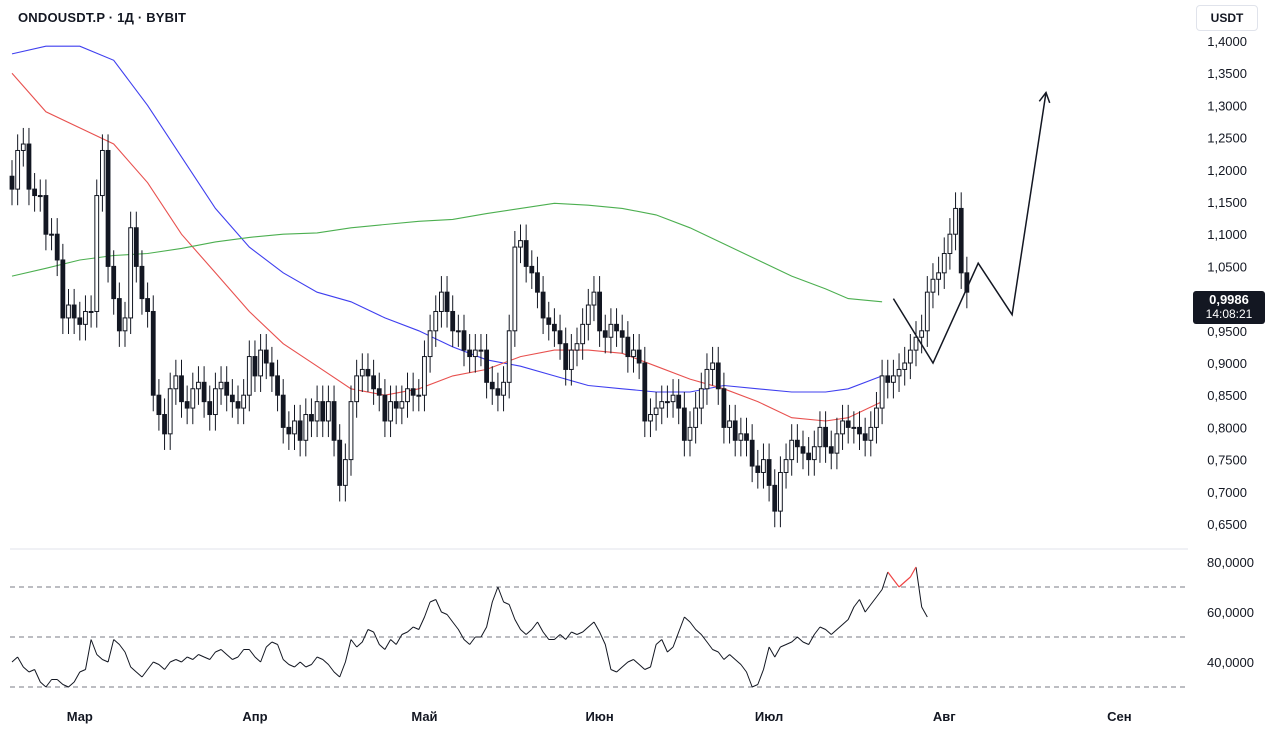 This screenshot has height=730, width=1280. I want to click on time-axis: Мар Апр Май Июн Июл Авг Сен, so click(599, 716).